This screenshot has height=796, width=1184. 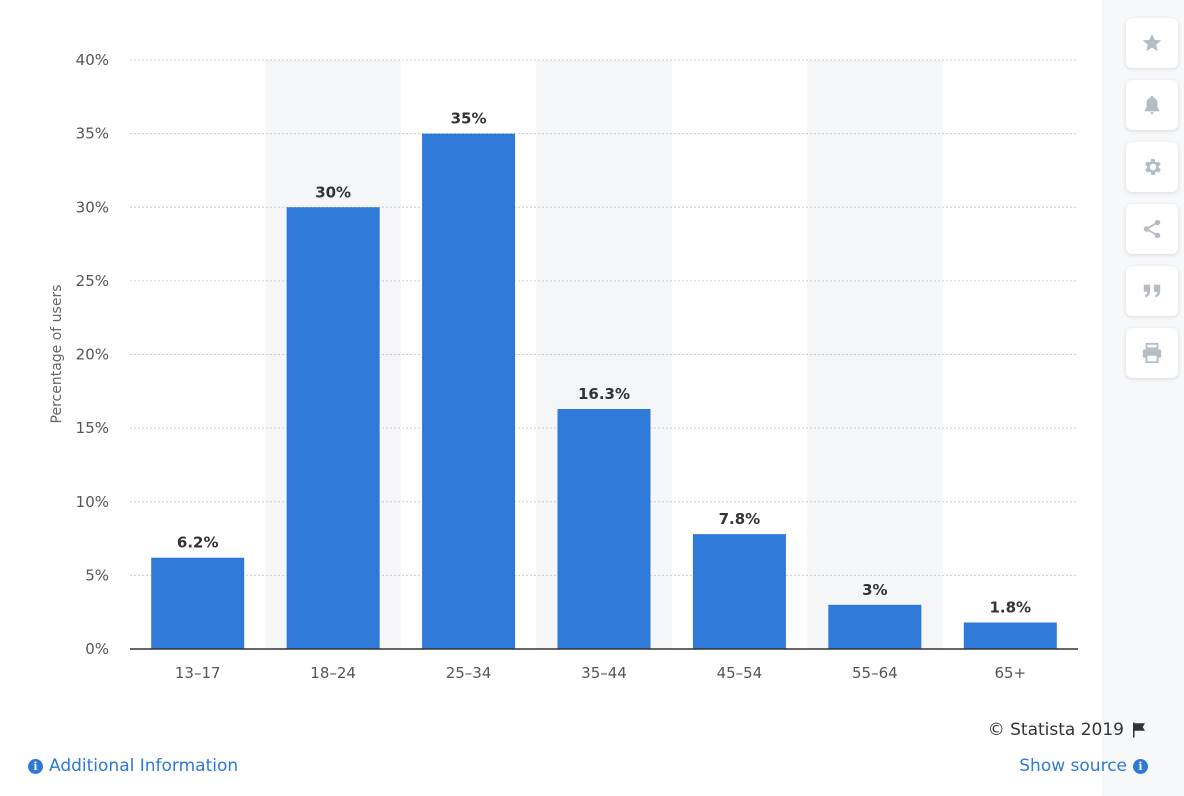 I want to click on bell-icon, so click(x=1152, y=105).